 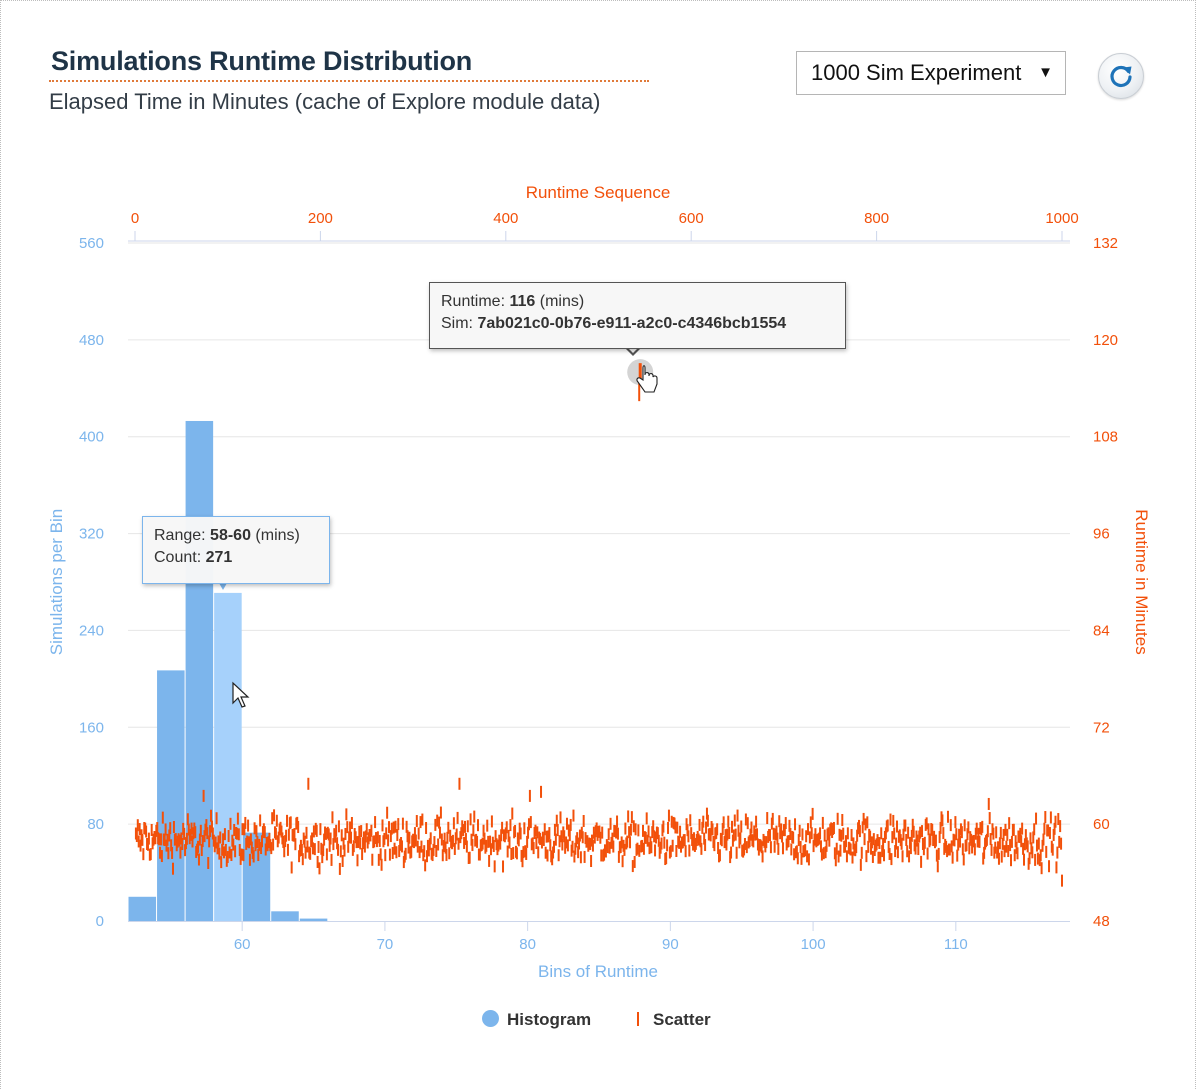 I want to click on legend-item-scatter: Scatter, so click(x=672, y=1020).